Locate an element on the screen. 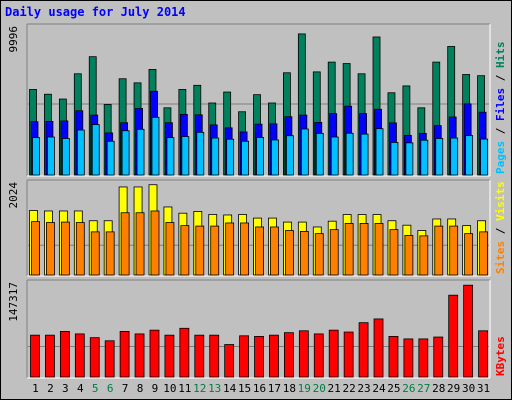 This screenshot has width=512, height=400. visits-legend-part: Visits is located at coordinates (500, 201).